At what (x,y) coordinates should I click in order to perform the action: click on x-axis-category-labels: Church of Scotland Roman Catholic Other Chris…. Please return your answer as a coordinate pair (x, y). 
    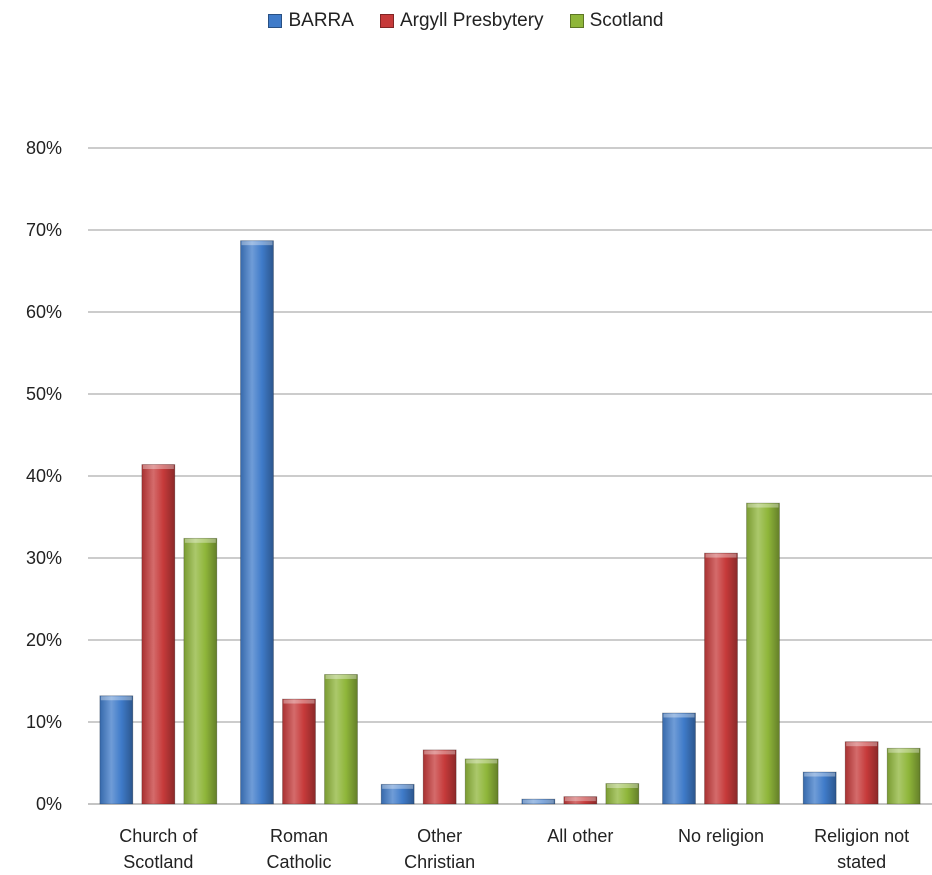
    Looking at the image, I should click on (514, 849).